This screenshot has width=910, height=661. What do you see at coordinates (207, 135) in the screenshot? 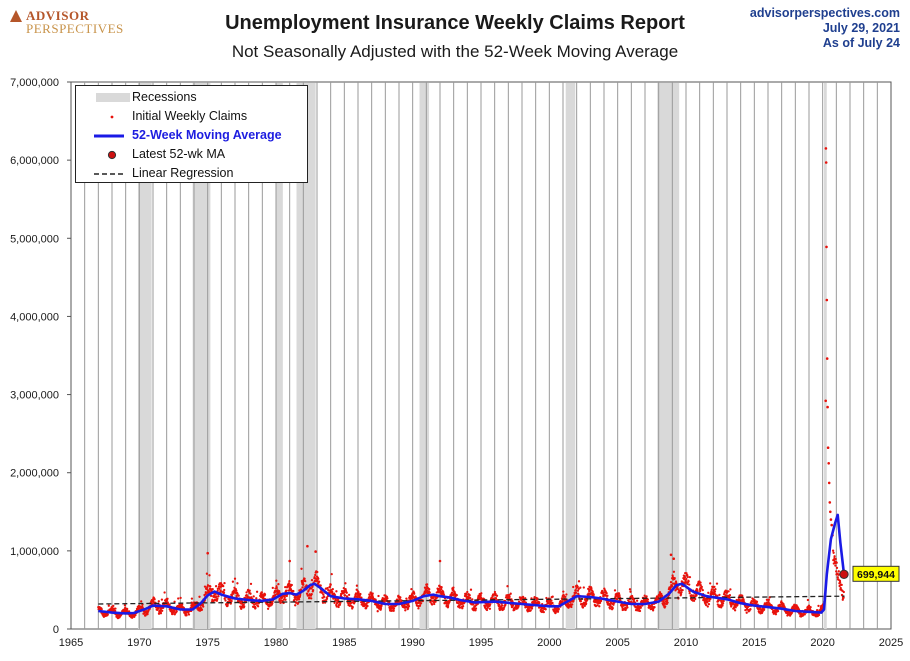
I see `legend-moving-average-label: 52-Week Moving Average` at bounding box center [207, 135].